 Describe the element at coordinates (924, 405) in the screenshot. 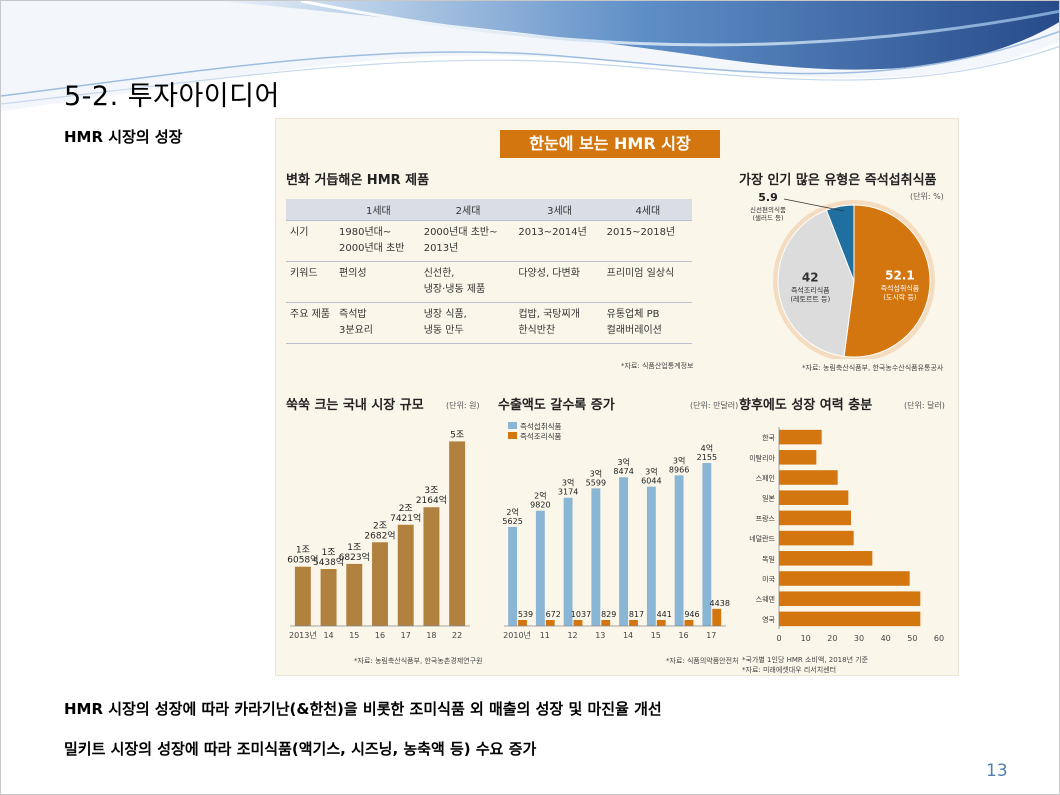

I see `future-unit: (단위: 달러)` at that location.